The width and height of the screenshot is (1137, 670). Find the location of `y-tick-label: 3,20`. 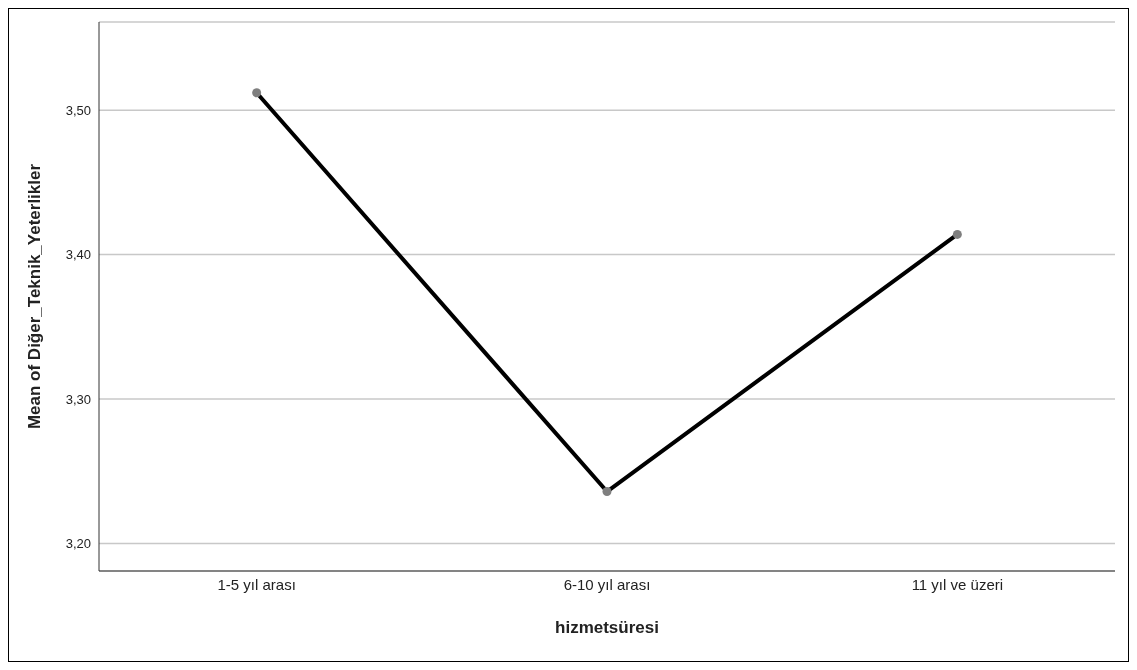

y-tick-label: 3,20 is located at coordinates (78, 544).